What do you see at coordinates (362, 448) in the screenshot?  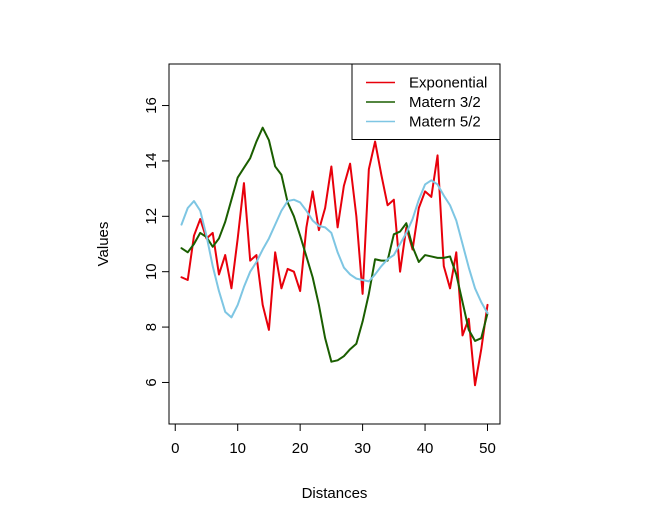 I see `x-tick-label: 30` at bounding box center [362, 448].